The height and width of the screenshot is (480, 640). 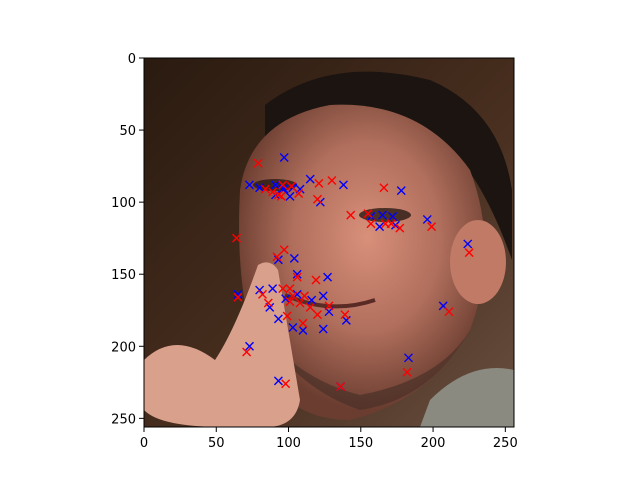 I want to click on x-tick-label: 250, so click(x=505, y=443).